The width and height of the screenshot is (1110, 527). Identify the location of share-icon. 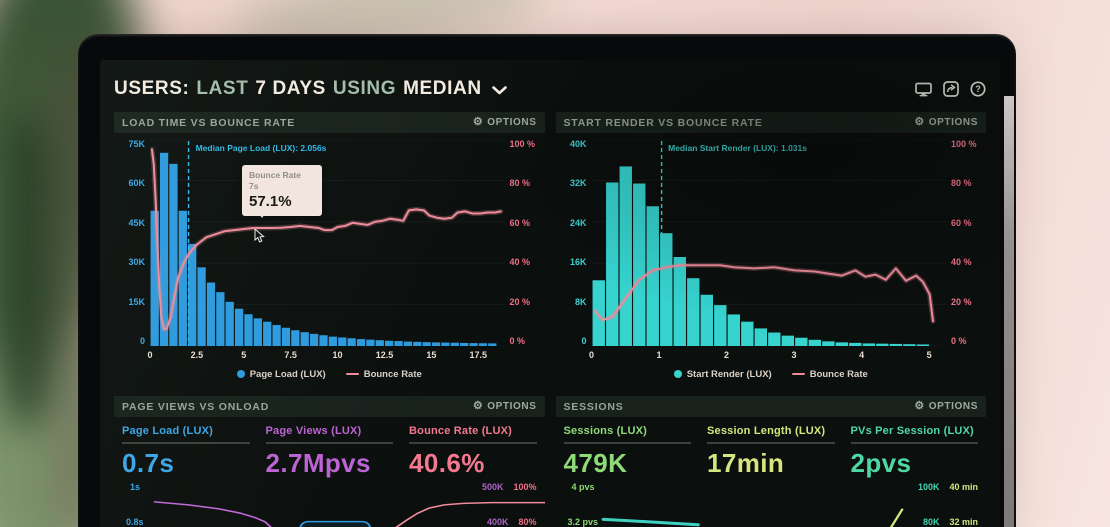
(950, 89).